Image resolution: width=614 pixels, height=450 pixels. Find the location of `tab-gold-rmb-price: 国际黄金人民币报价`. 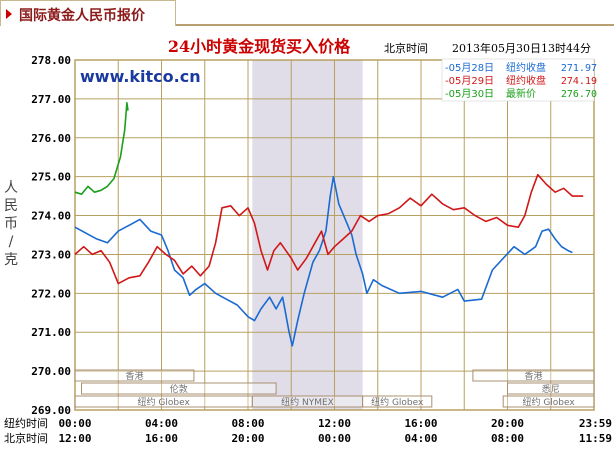

tab-gold-rmb-price: 国际黄金人民币报价 is located at coordinates (88, 13).